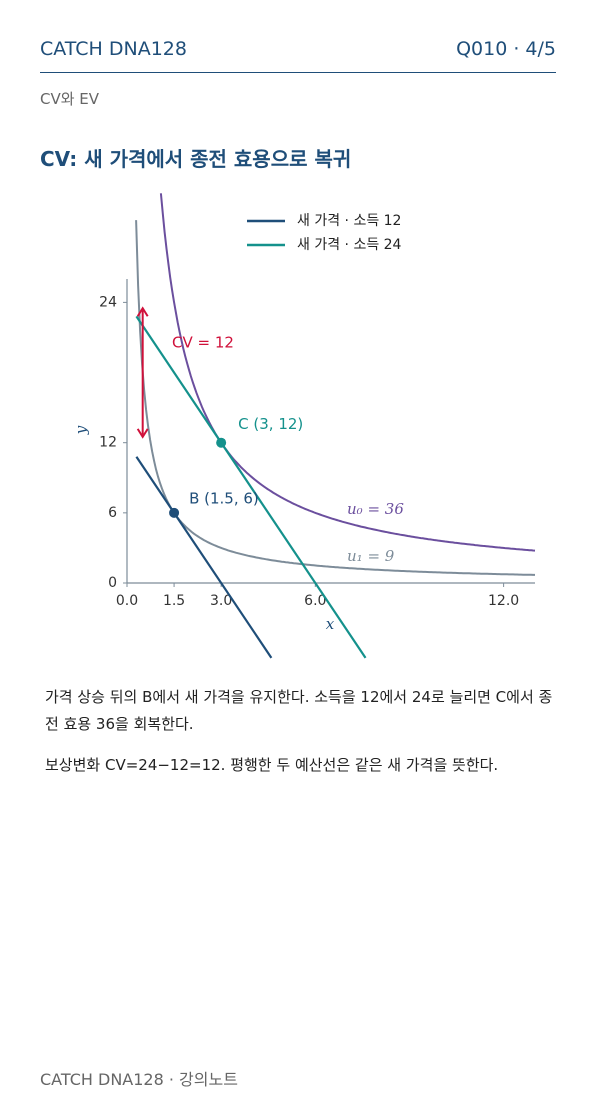 Image resolution: width=596 pixels, height=1106 pixels. I want to click on x-tick-label: 1.5, so click(174, 601).